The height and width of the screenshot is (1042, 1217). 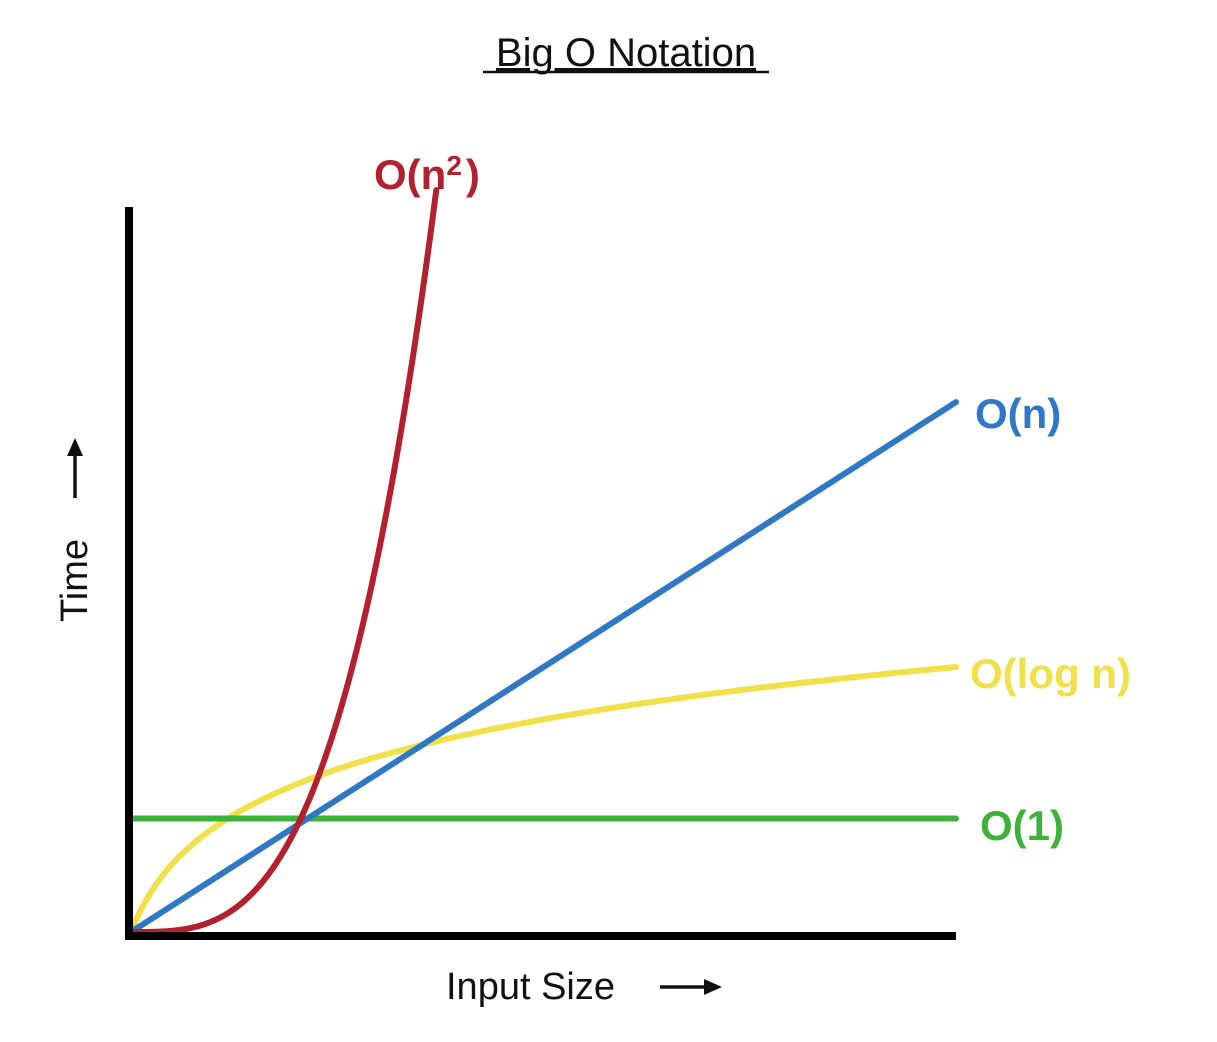 I want to click on series-label-constant: O(1), so click(x=1022, y=825).